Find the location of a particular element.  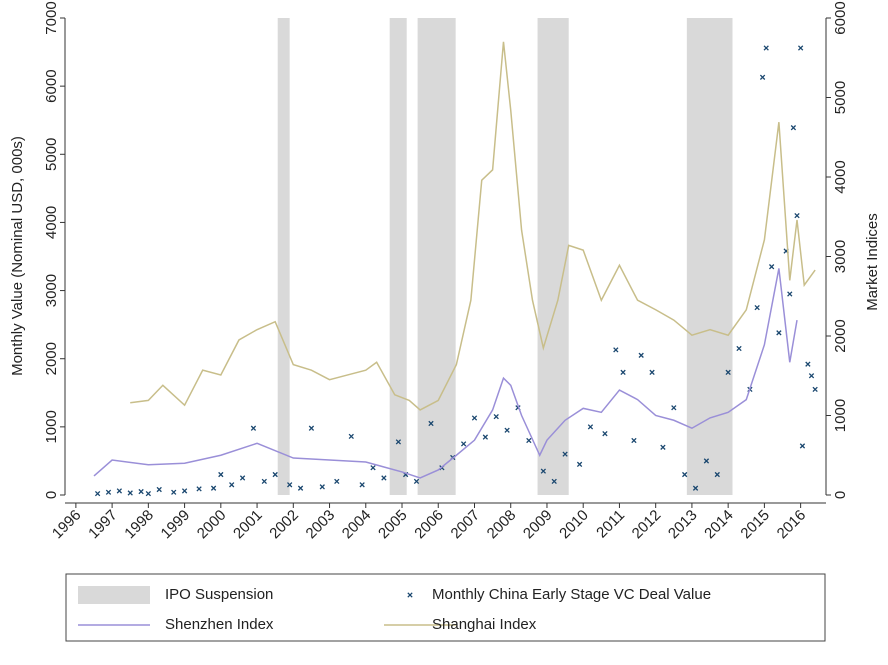

x-tick-label: 2007 is located at coordinates (466, 525).